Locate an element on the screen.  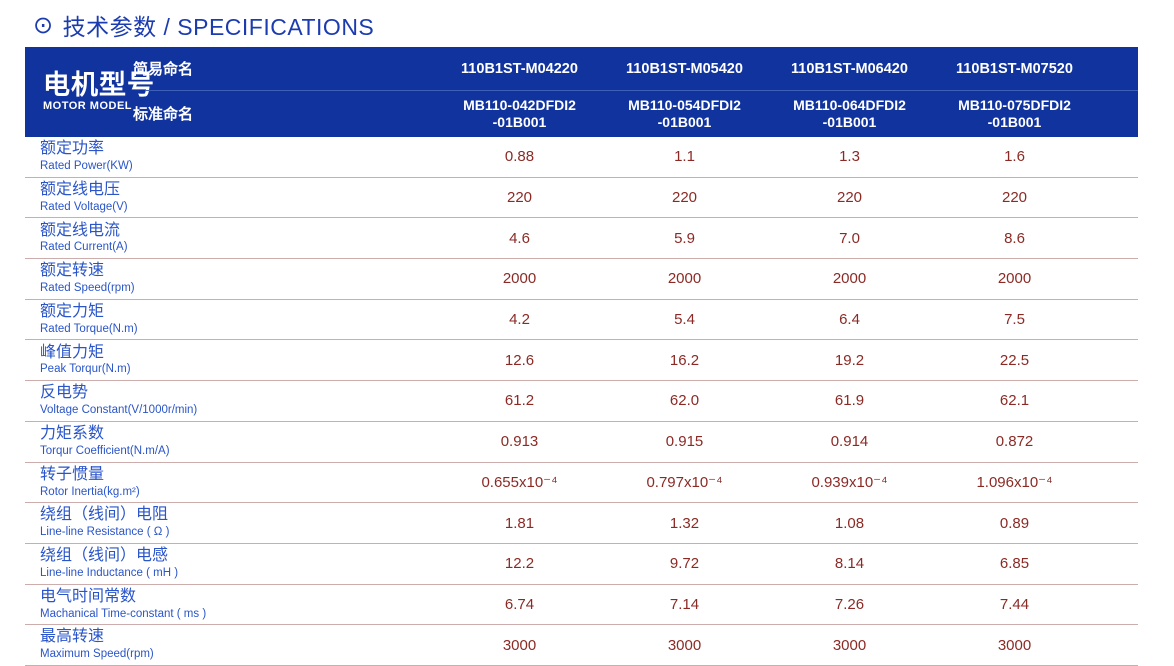
parameter-label: 绕组（线间）电感 Line-line Inductance ( mH ) is located at coordinates (231, 563).